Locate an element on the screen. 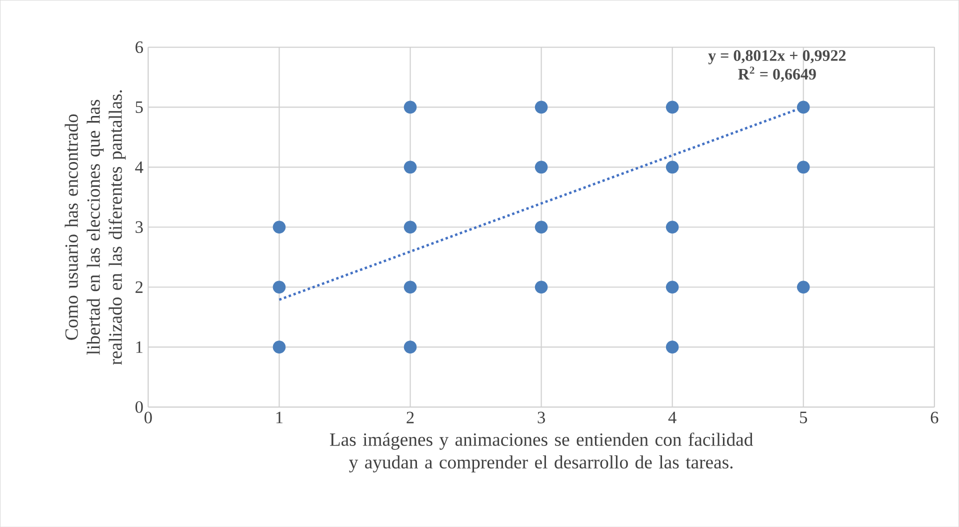 Image resolution: width=959 pixels, height=527 pixels. y-axis-title: Como usuario has encontrado libertad en las elecciones que has realizado en las diferentes pantallas. is located at coordinates (95, 227).